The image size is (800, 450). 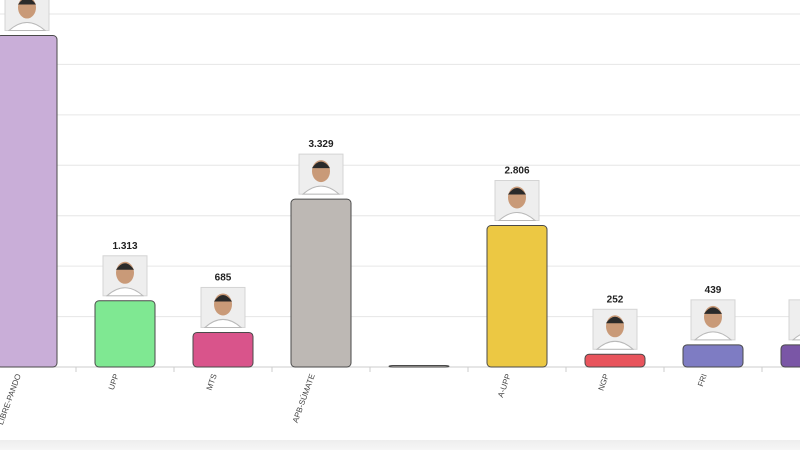 I want to click on photo-frame, so click(x=794, y=320).